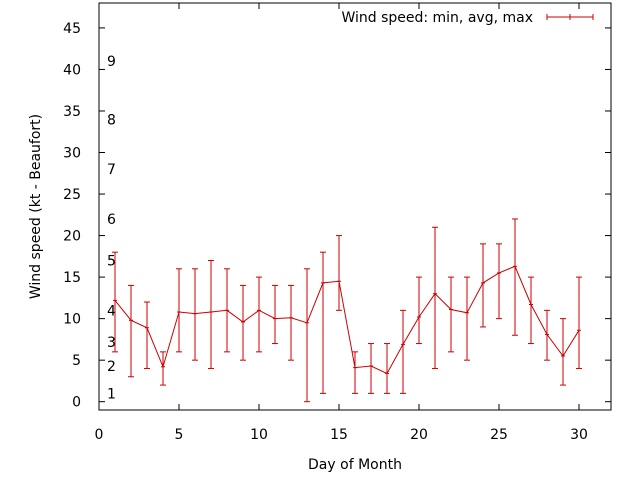  I want to click on x-tick-label-20: 20, so click(419, 435).